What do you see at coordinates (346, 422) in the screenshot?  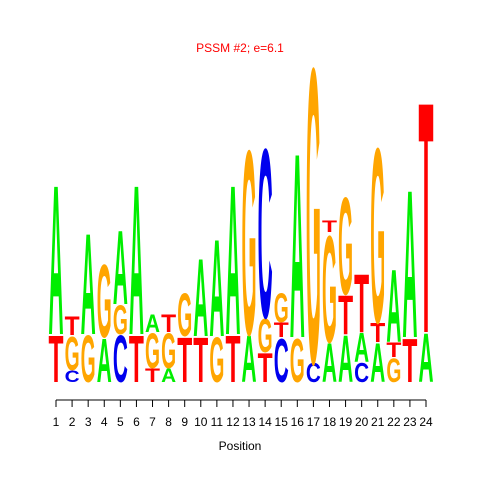 I see `x-tick-label: 19` at bounding box center [346, 422].